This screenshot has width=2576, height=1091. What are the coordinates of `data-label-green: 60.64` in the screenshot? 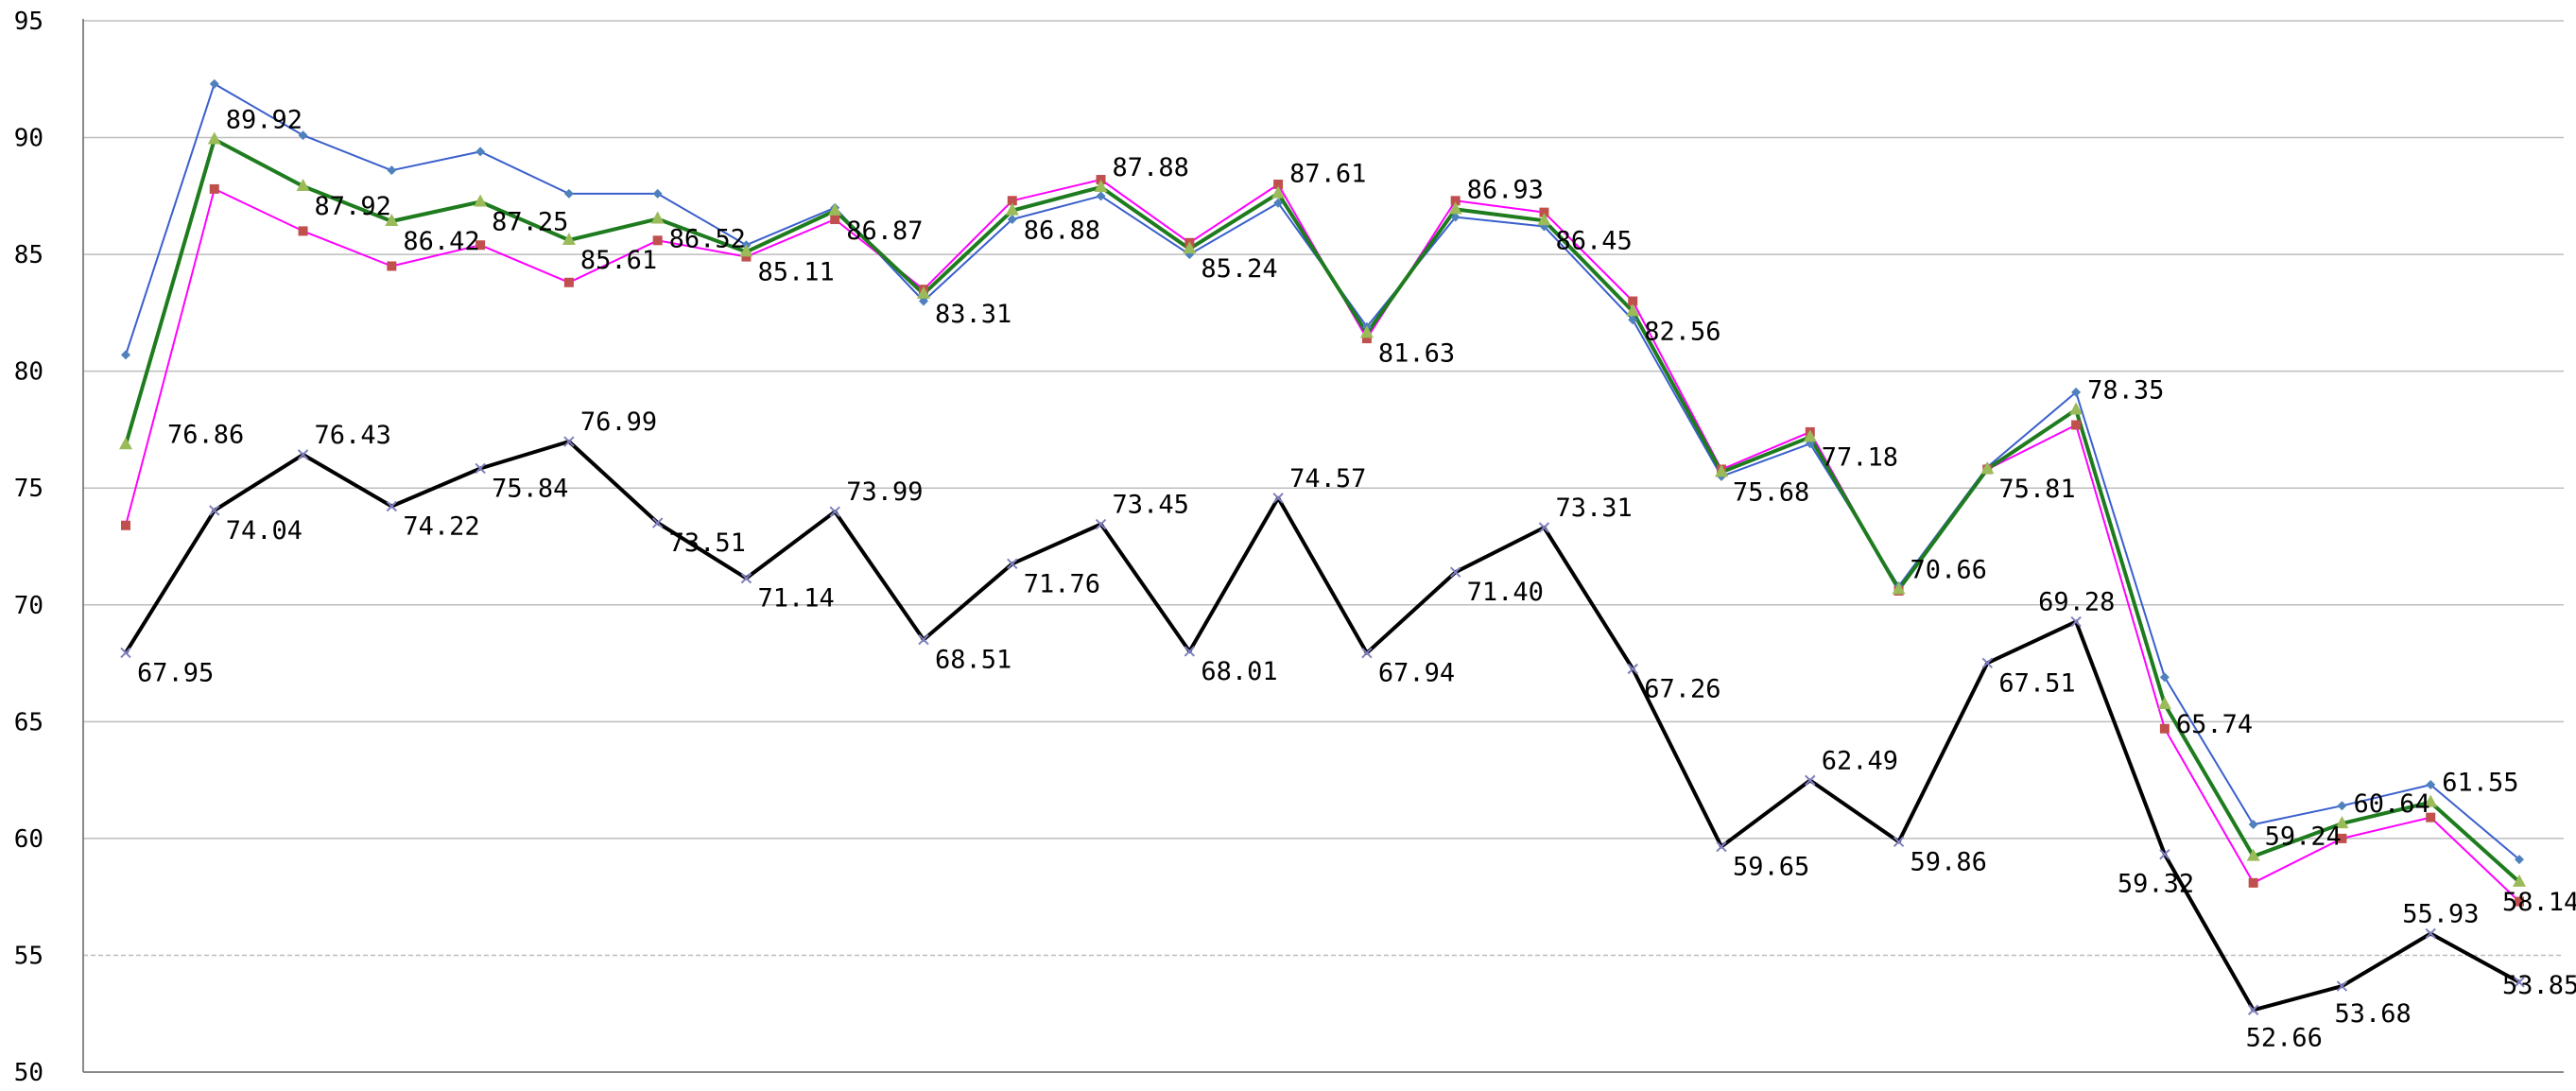 It's located at (2391, 804).